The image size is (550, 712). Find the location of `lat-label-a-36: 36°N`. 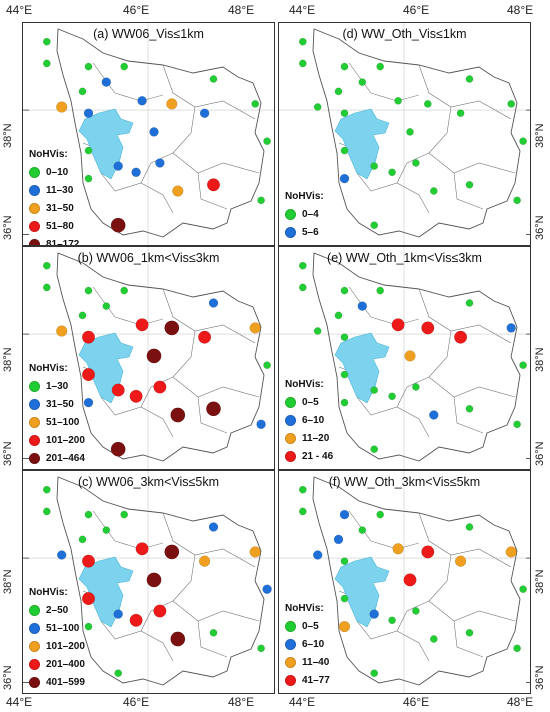

lat-label-a-36: 36°N is located at coordinates (8, 227).